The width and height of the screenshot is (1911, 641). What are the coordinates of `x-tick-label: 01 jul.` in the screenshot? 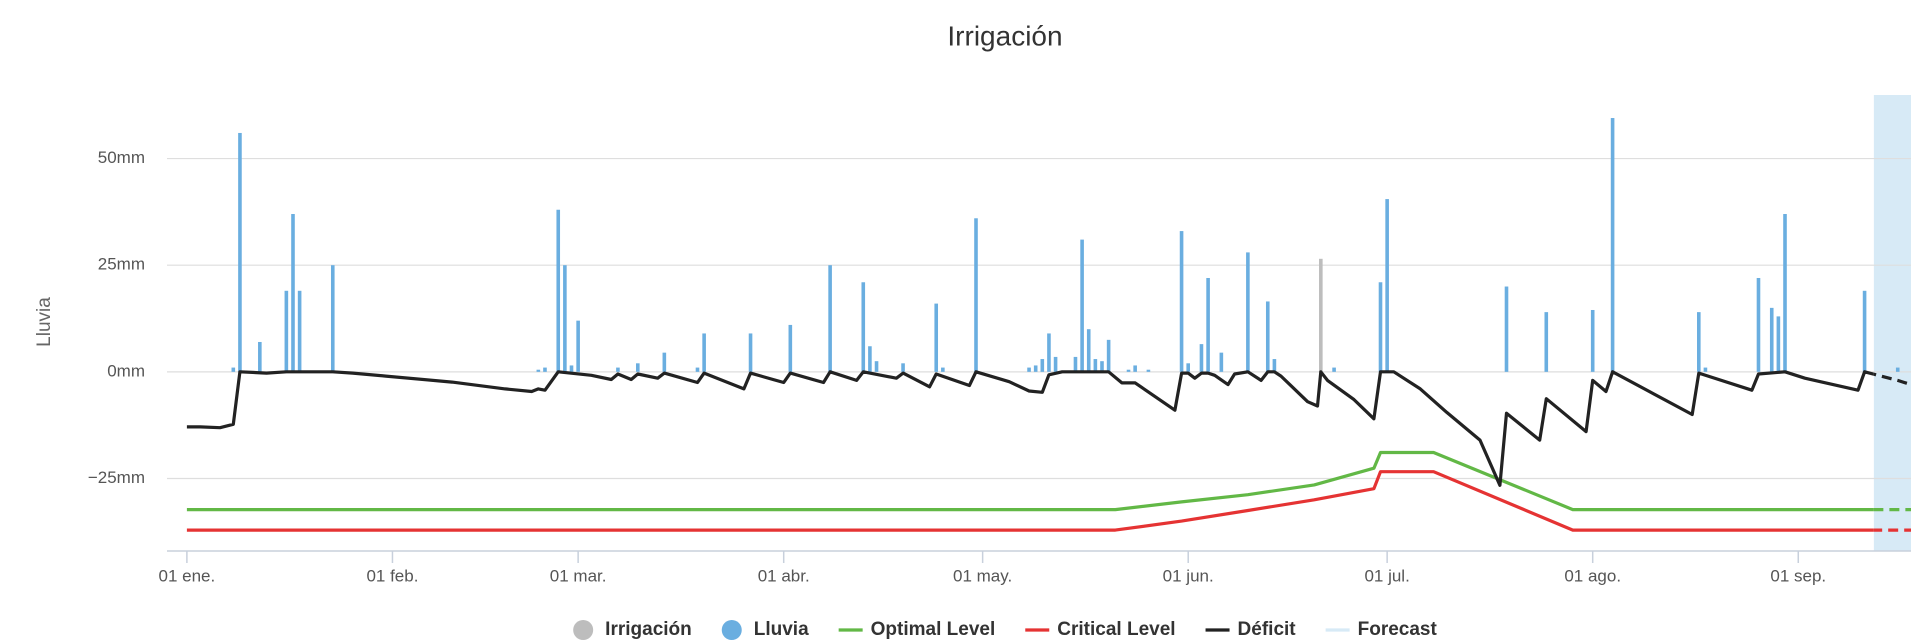 It's located at (1386, 575).